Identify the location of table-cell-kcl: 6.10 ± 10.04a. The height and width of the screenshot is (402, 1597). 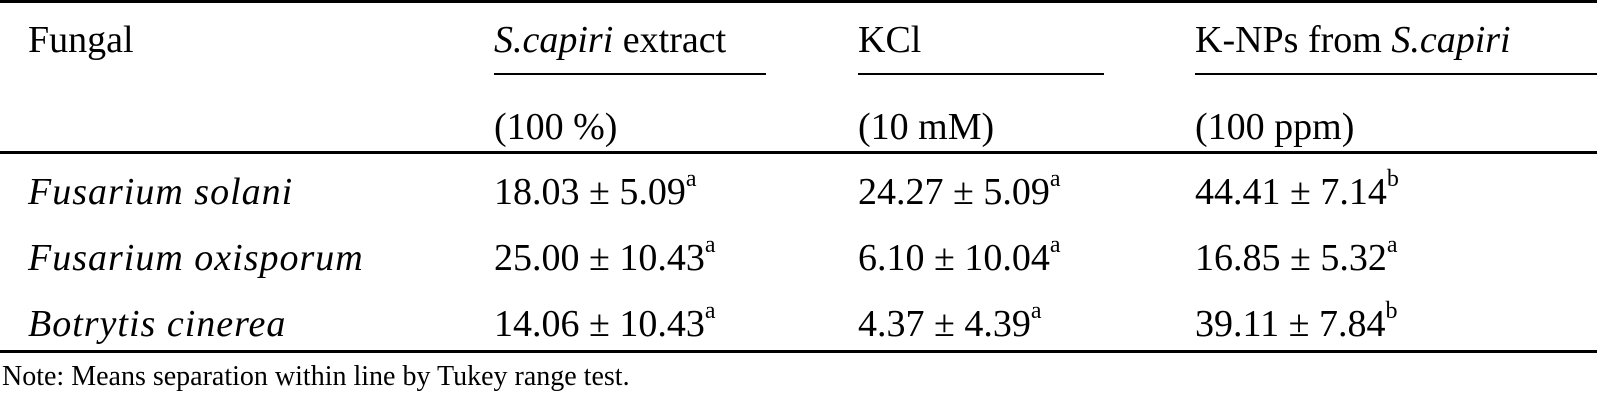
(959, 256).